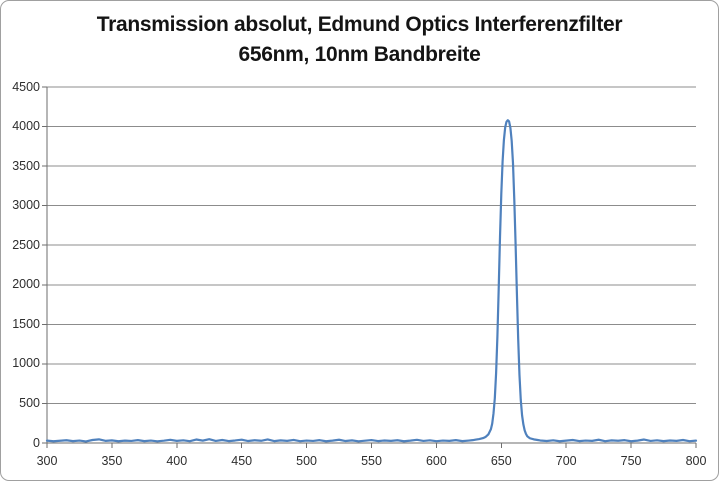 The width and height of the screenshot is (719, 481). I want to click on y-axis-tick-label-3500: 3500, so click(26, 165).